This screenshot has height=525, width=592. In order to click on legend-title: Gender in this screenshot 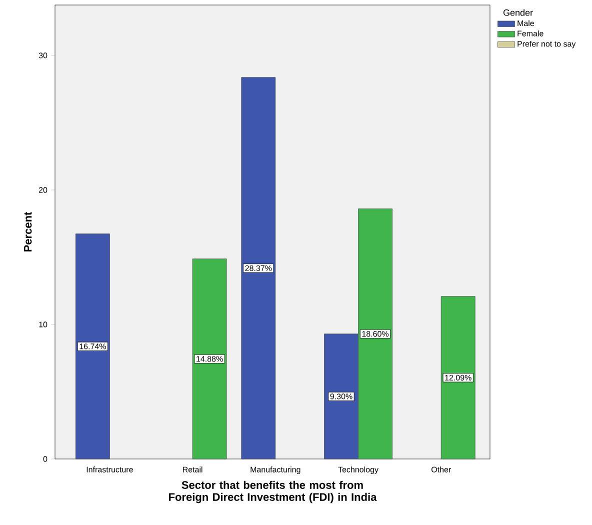, I will do `click(518, 12)`.